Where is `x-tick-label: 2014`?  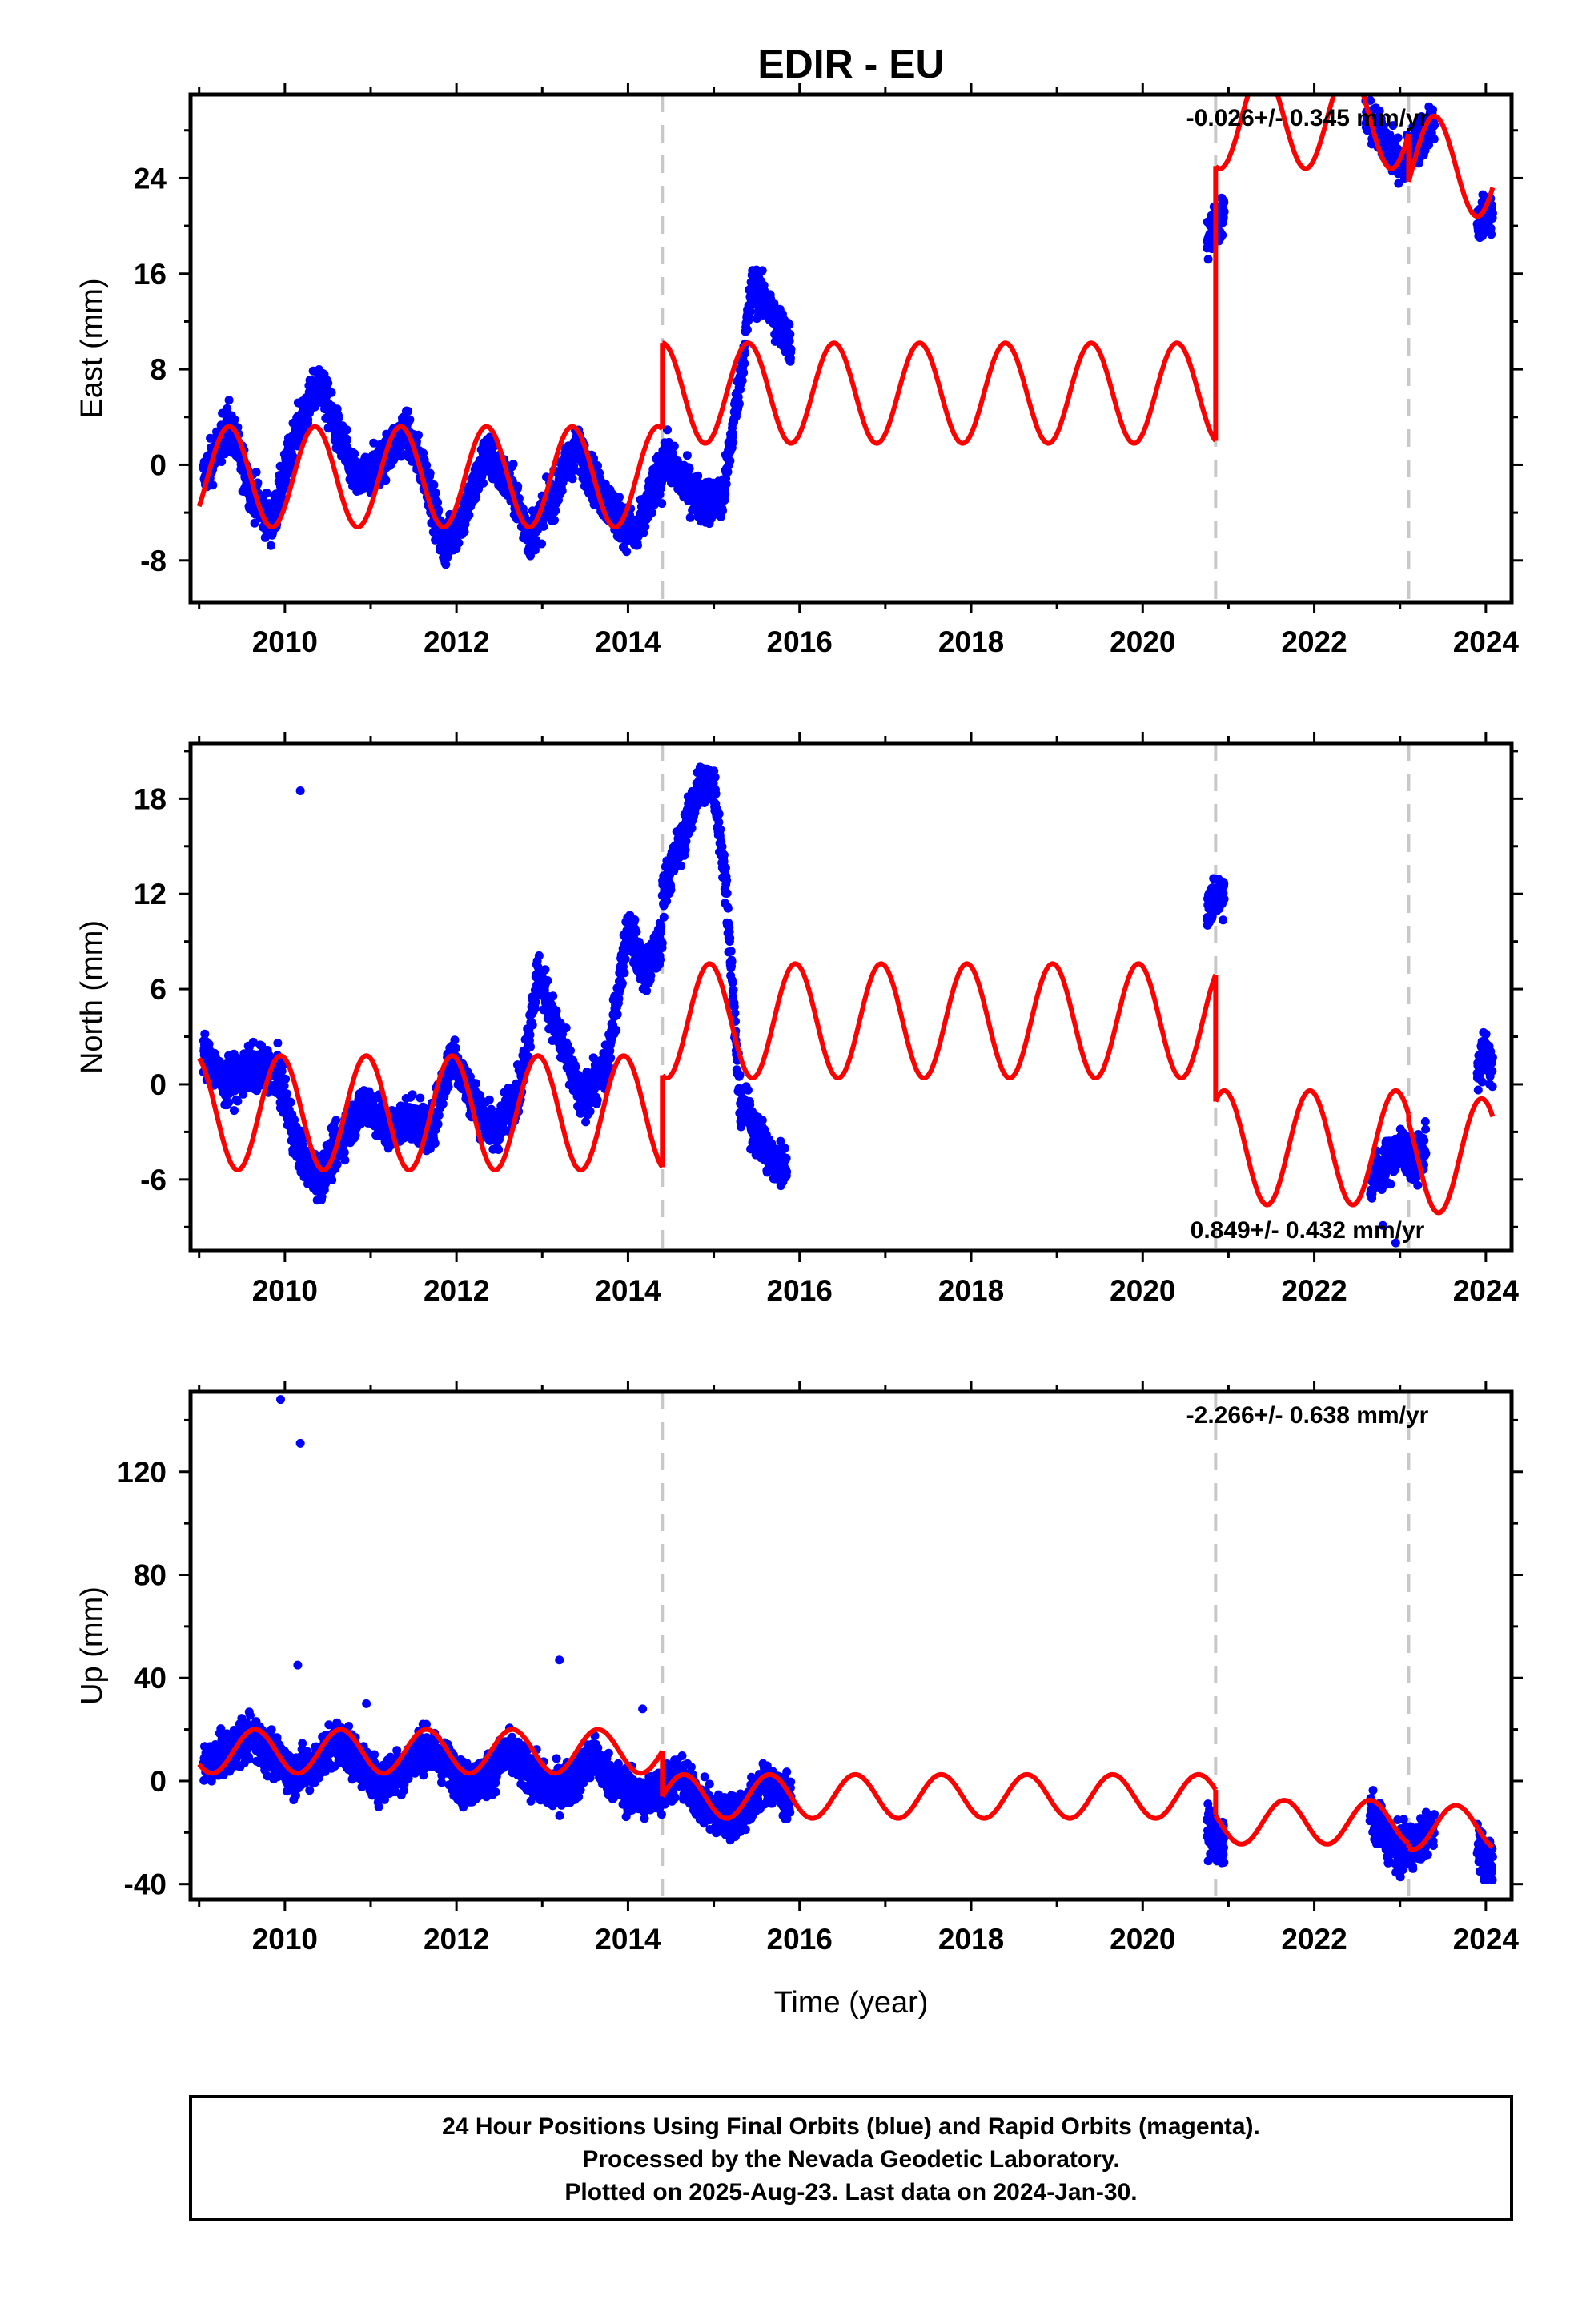 x-tick-label: 2014 is located at coordinates (628, 641).